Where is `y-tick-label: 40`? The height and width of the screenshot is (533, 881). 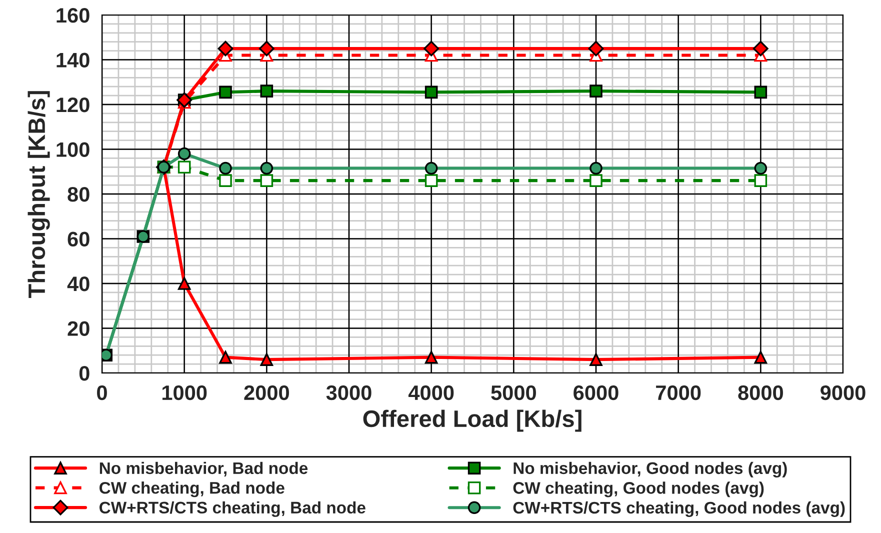
y-tick-label: 40 is located at coordinates (78, 284).